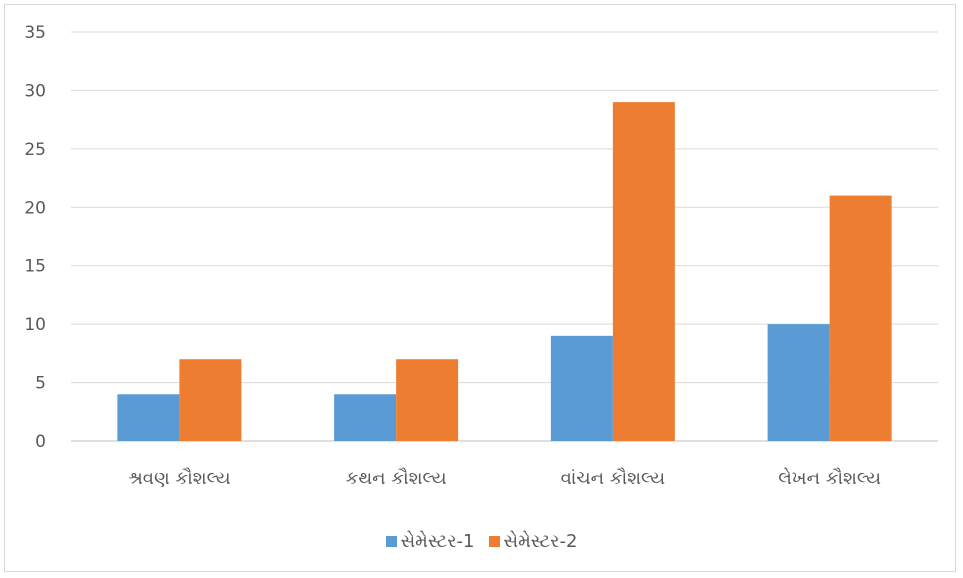 The height and width of the screenshot is (578, 963). Describe the element at coordinates (35, 267) in the screenshot. I see `y-tick-label: 15` at that location.